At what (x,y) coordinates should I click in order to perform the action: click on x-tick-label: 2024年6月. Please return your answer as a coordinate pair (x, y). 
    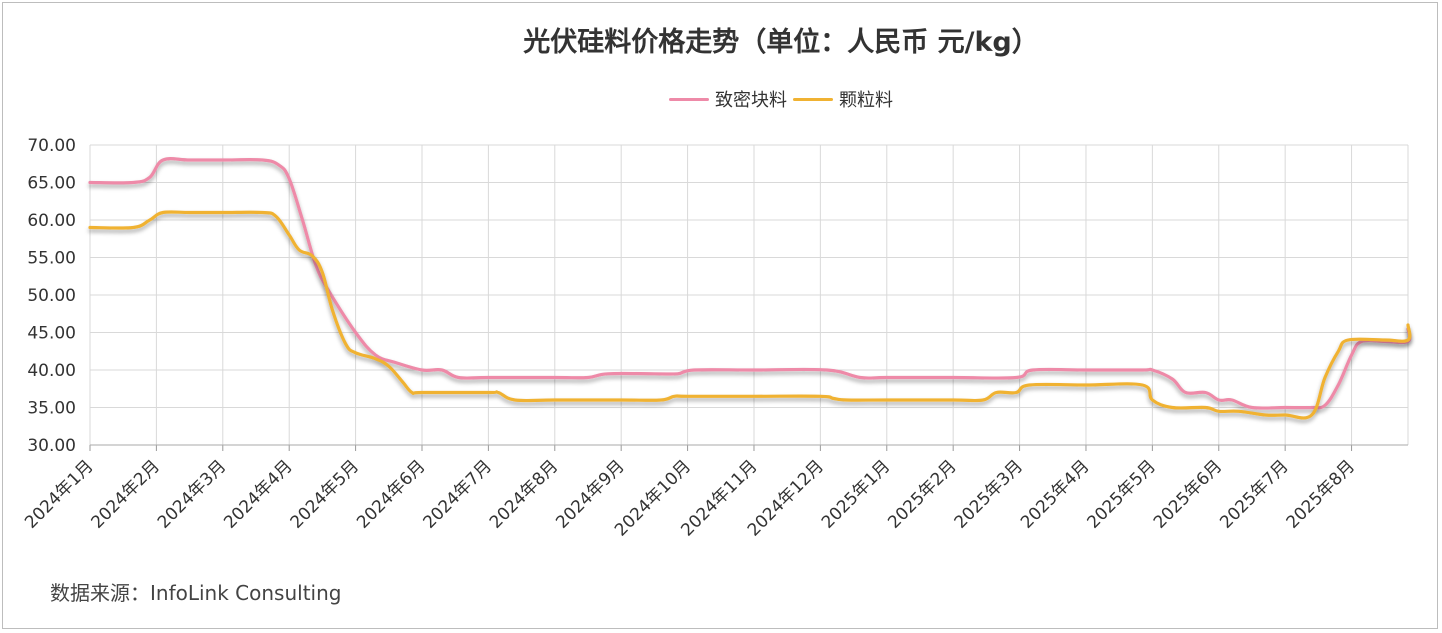
    Looking at the image, I should click on (391, 494).